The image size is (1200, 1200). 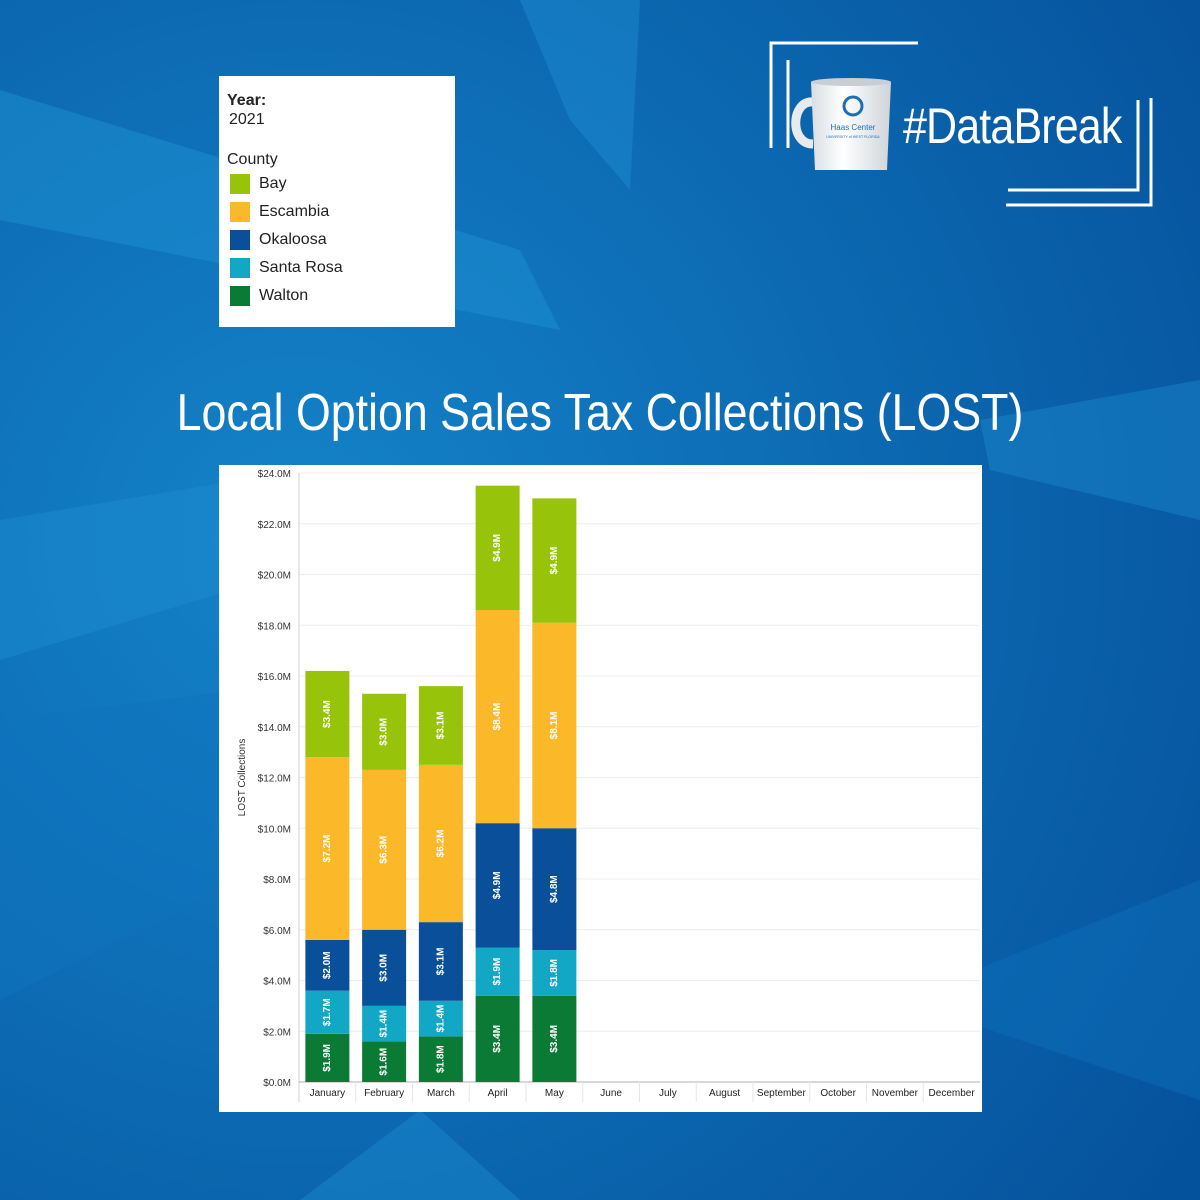 I want to click on legend-item-santa-rosa: Santa Rosa, so click(x=341, y=268).